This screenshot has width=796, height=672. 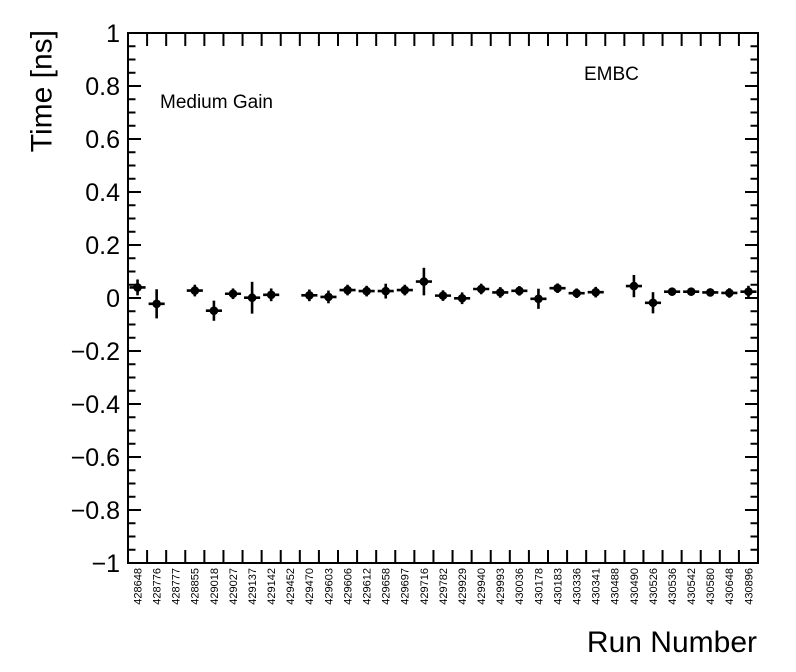 I want to click on gain-annotation: Medium Gain, so click(x=216, y=102).